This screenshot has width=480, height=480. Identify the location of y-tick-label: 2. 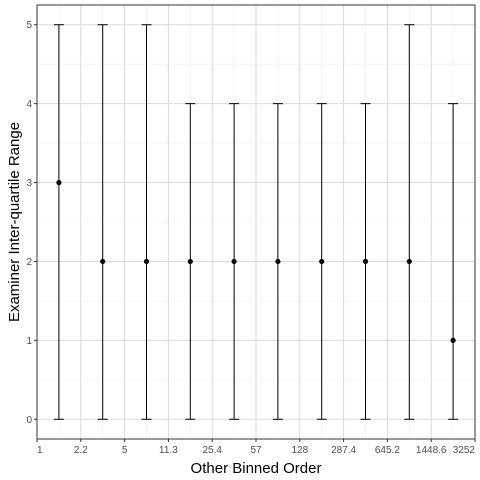
(29, 262).